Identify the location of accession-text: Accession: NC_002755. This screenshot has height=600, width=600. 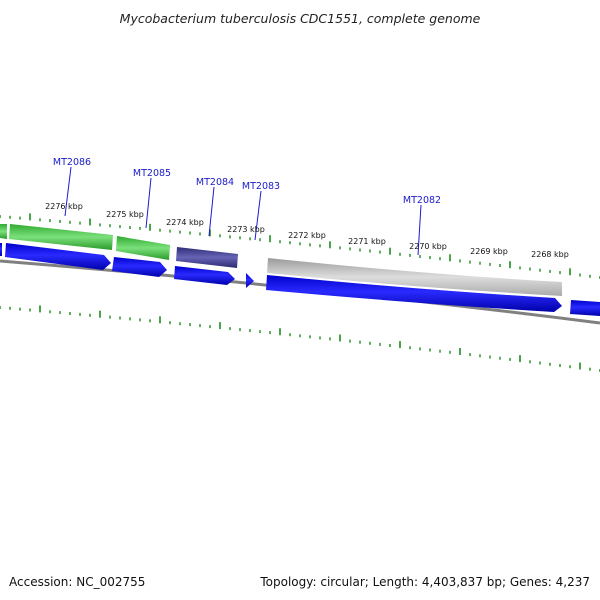
(77, 582).